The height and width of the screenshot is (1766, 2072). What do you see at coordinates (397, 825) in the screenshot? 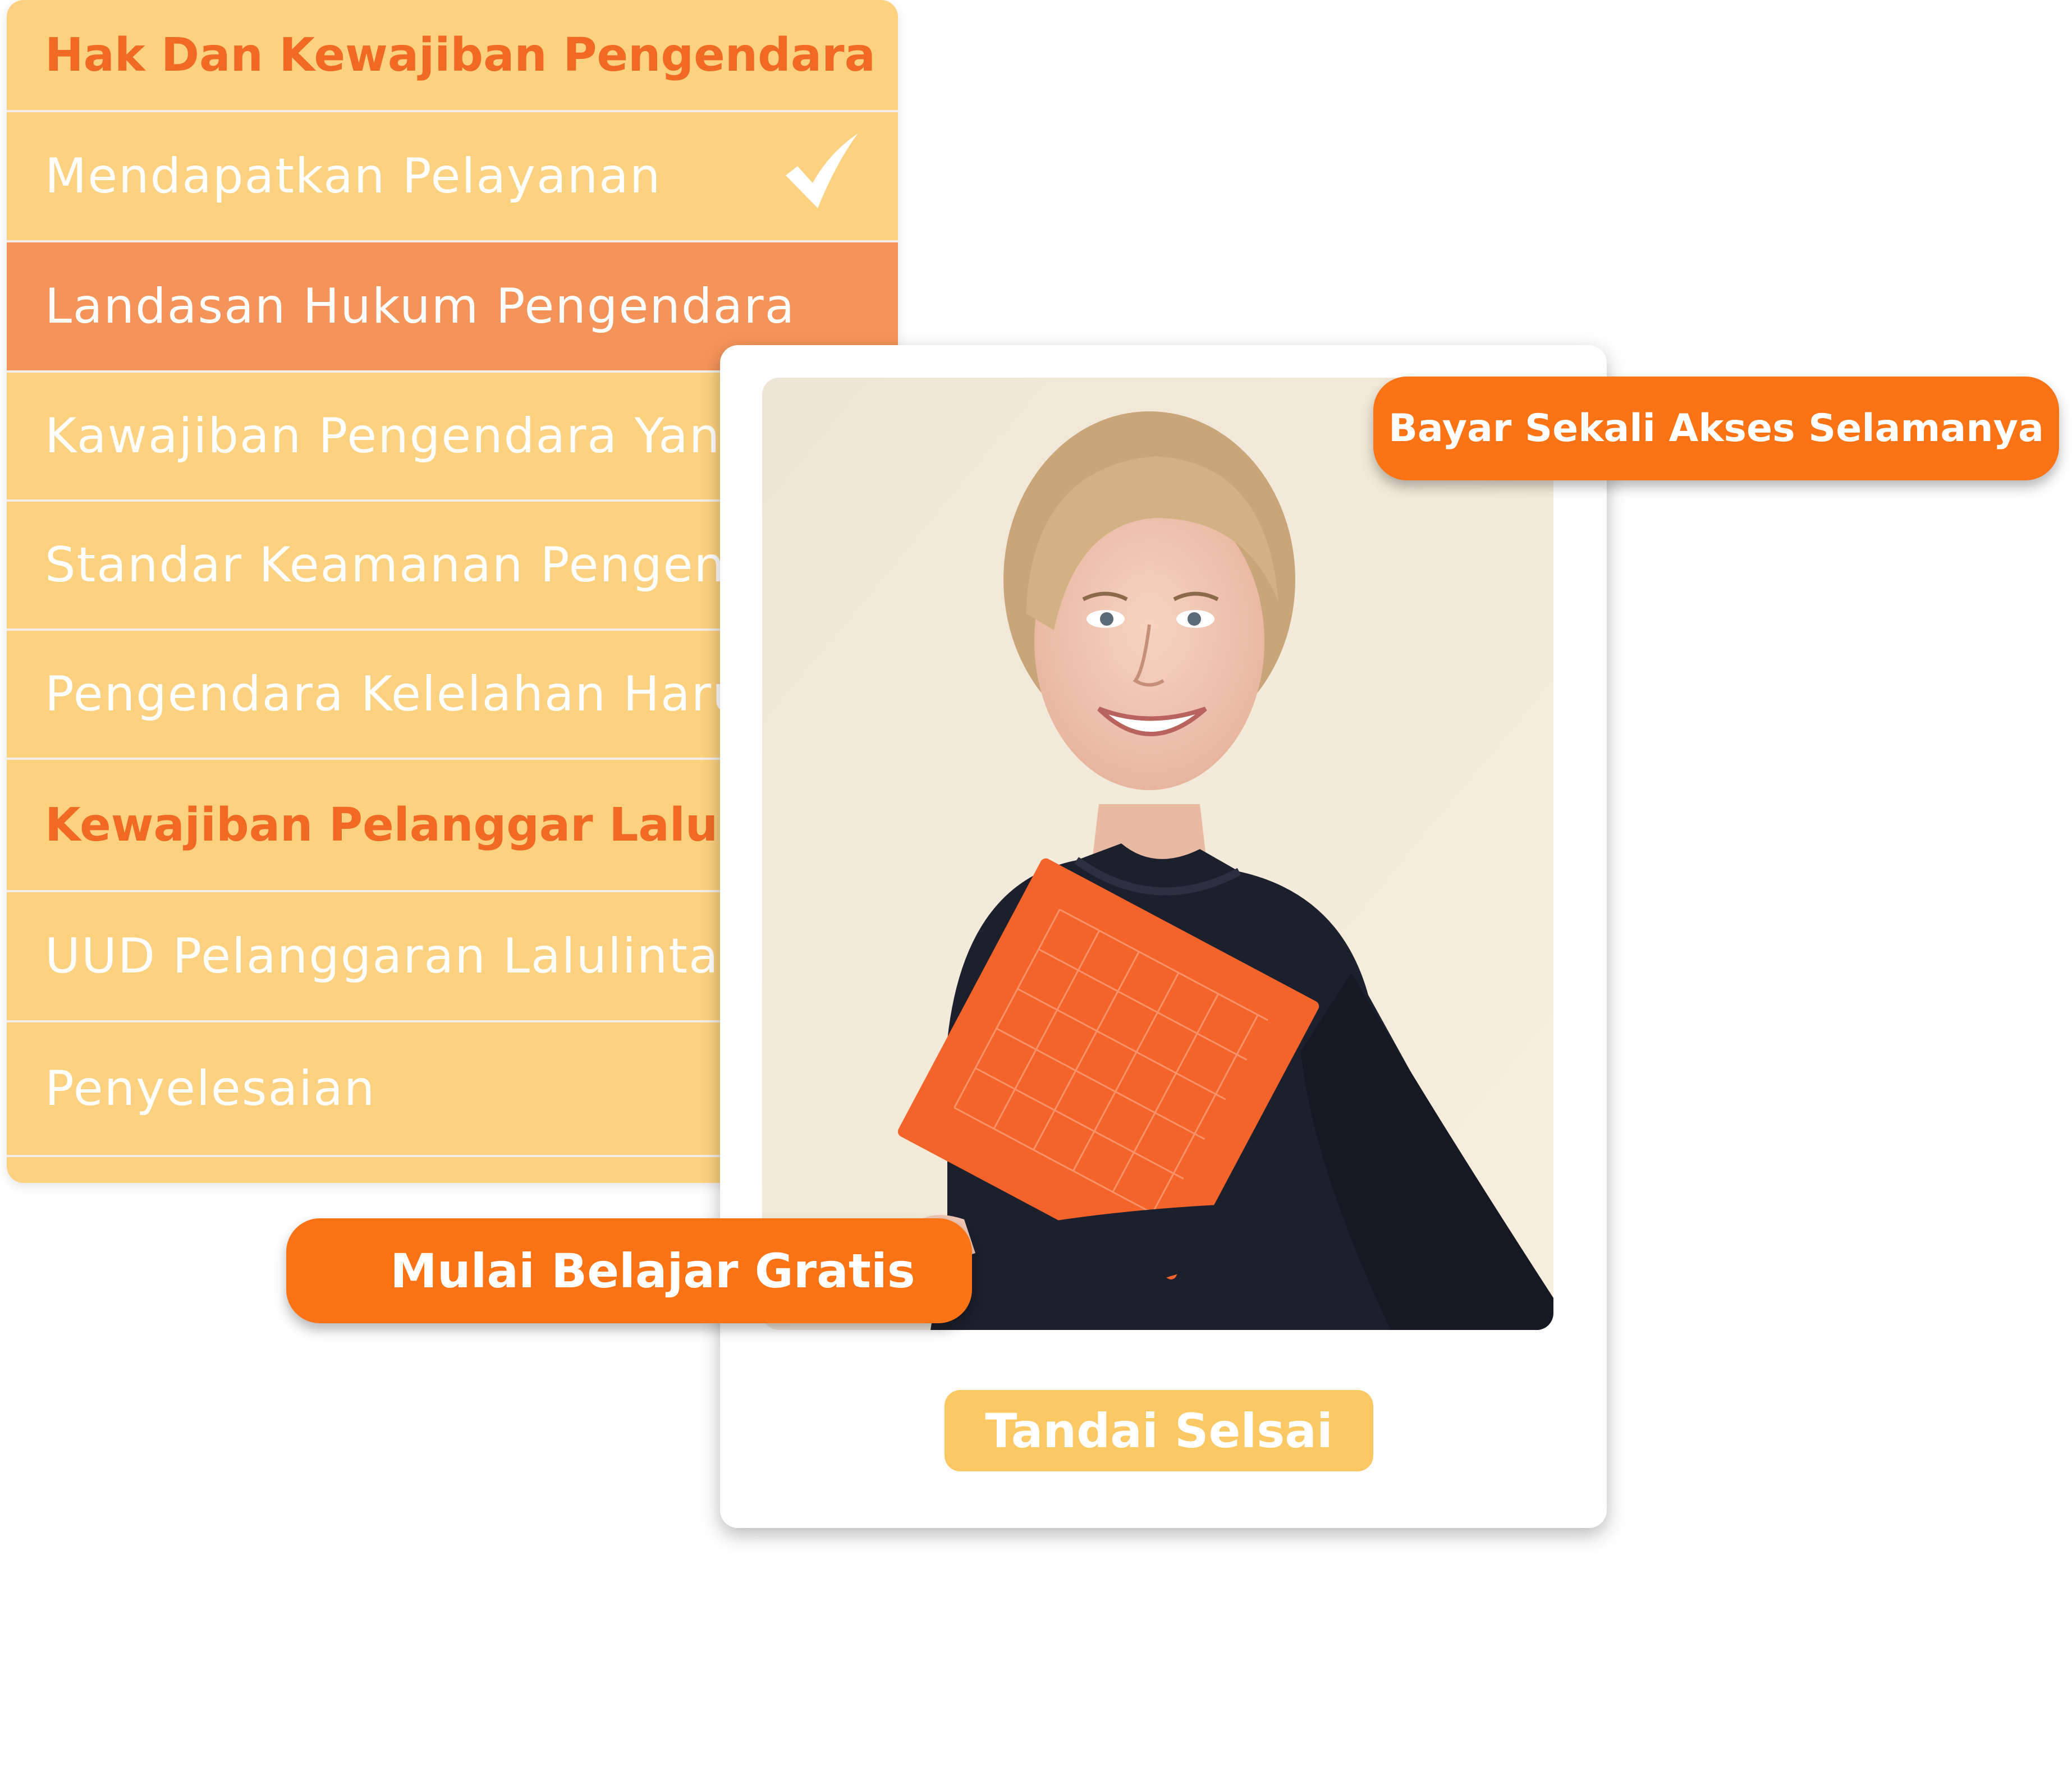
I see `section-label: Kewajiban Pelanggar Laluli` at bounding box center [397, 825].